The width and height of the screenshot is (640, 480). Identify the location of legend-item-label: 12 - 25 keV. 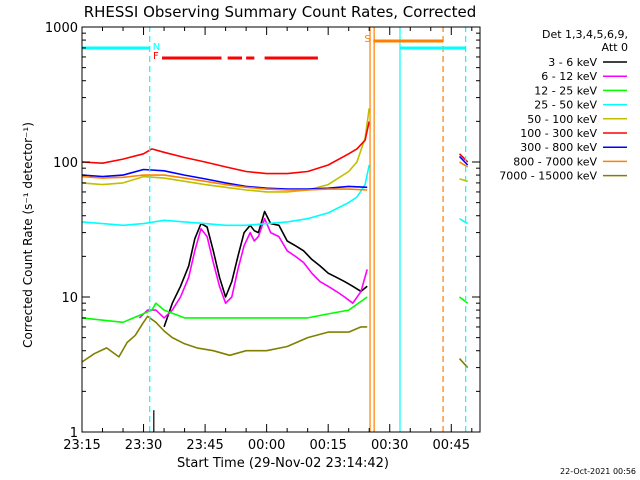
(565, 90).